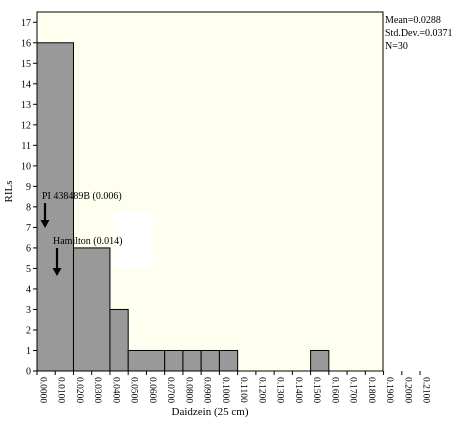 This screenshot has height=428, width=459. What do you see at coordinates (28, 228) in the screenshot?
I see `y-tick-label: 7` at bounding box center [28, 228].